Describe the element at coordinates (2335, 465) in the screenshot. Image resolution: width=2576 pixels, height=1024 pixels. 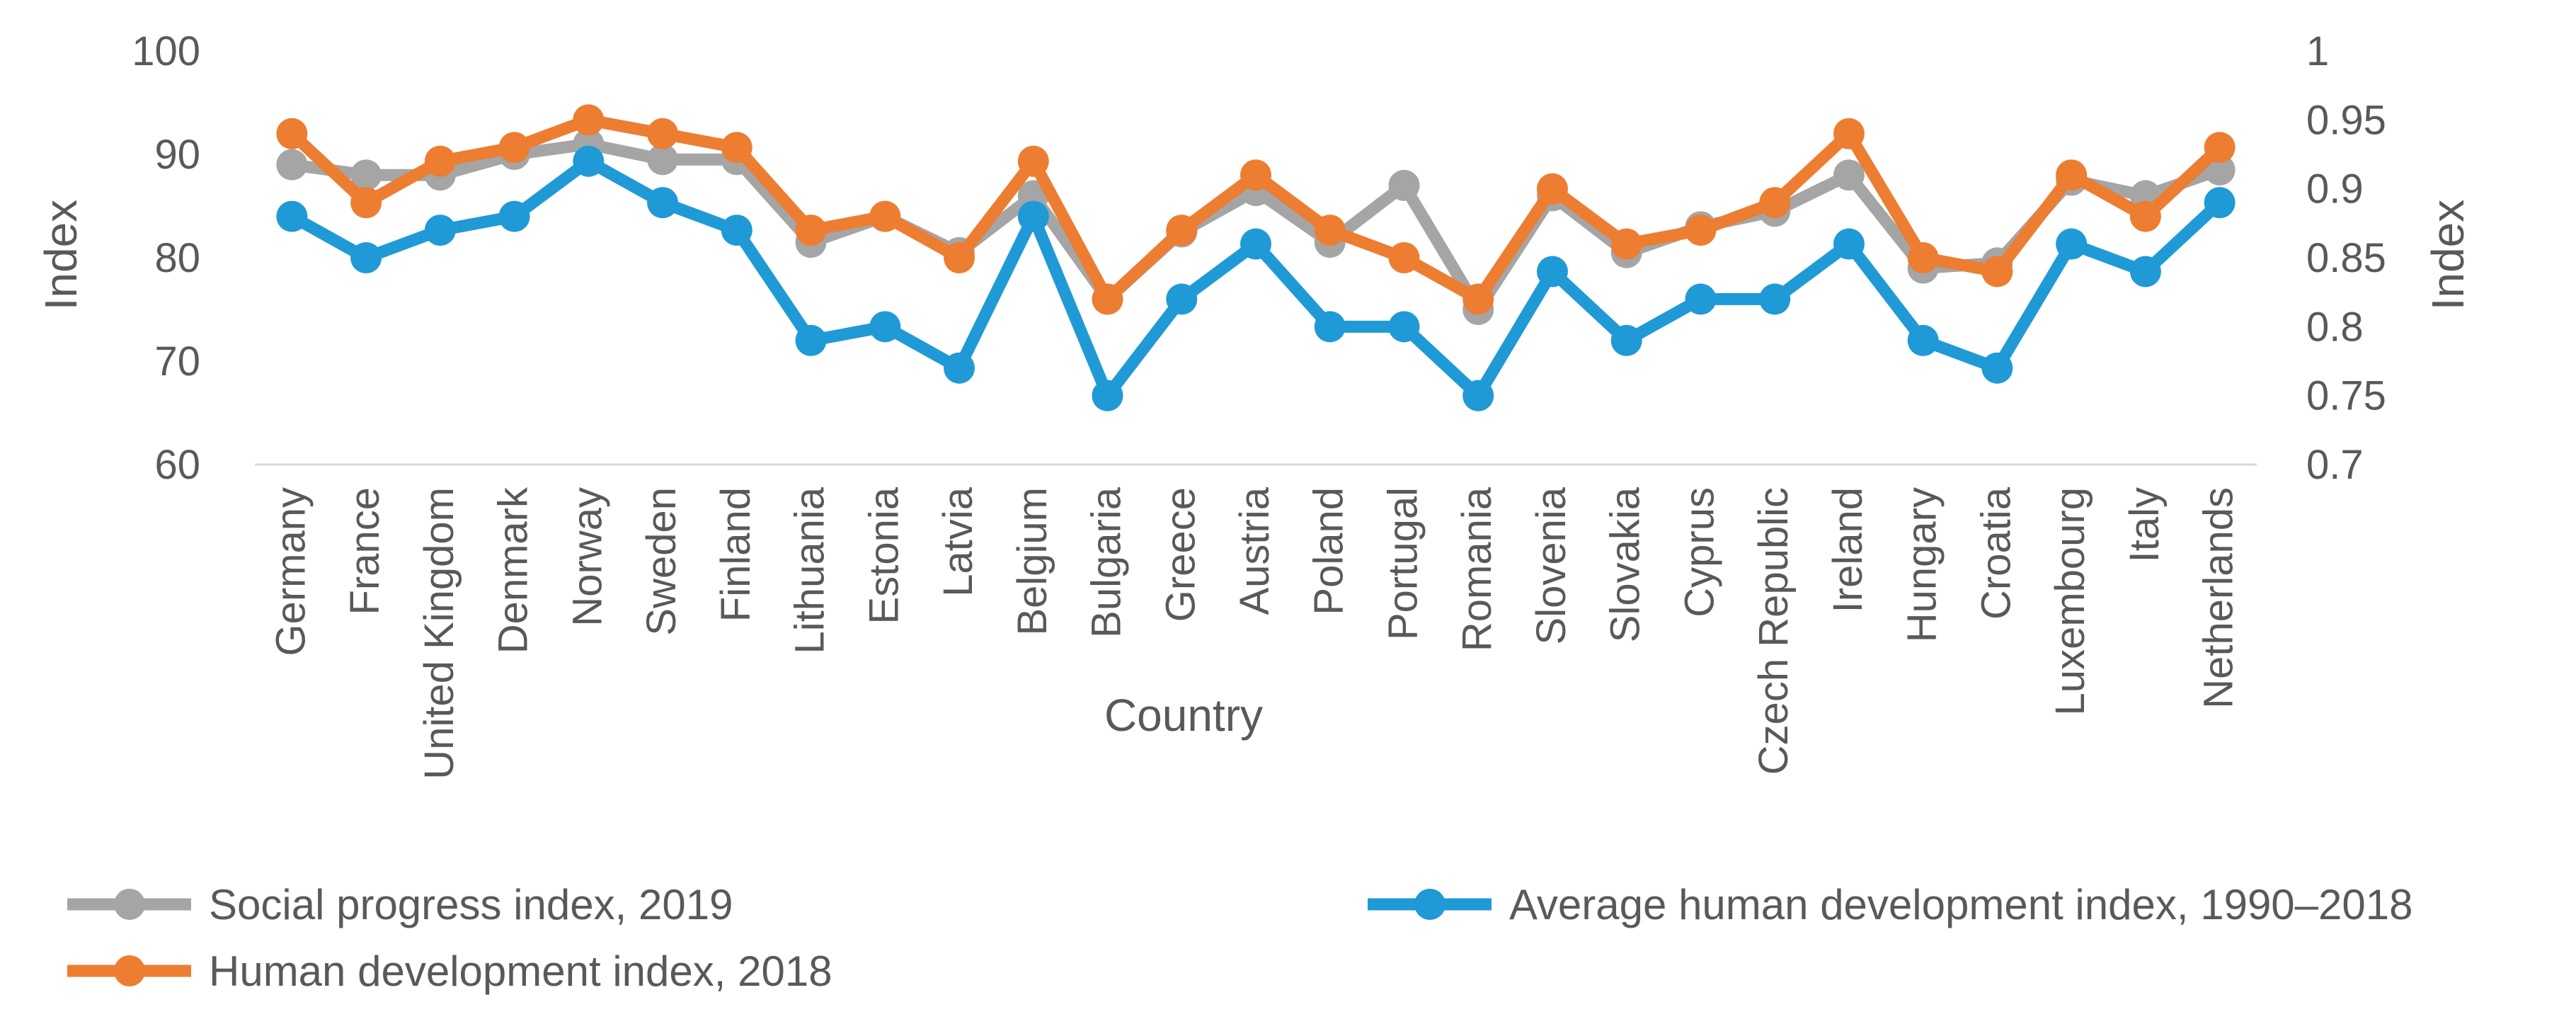
I see `right-tick-label: 0.7` at that location.